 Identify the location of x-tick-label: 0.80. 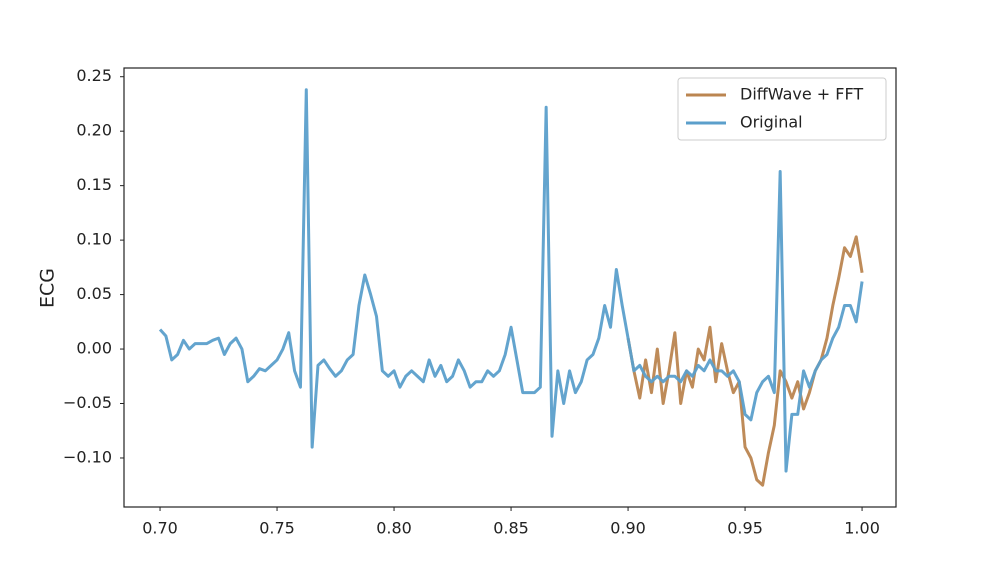
(394, 528).